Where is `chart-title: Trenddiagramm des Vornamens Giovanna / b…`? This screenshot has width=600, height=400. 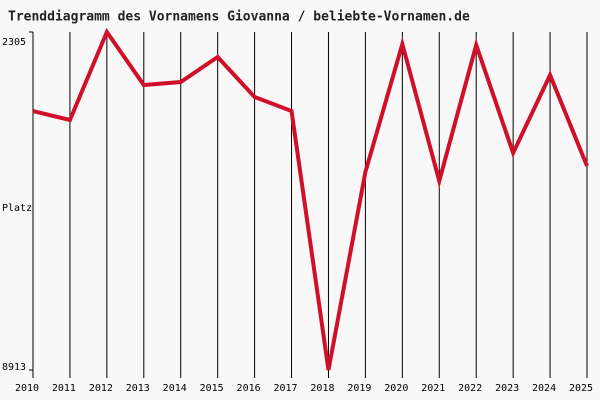 chart-title: Trenddiagramm des Vornamens Giovanna / b… is located at coordinates (239, 17).